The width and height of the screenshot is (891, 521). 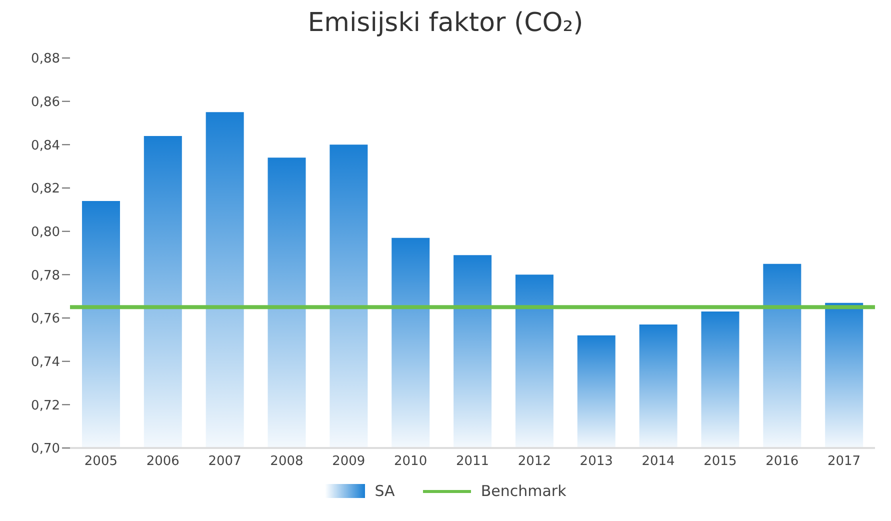 What do you see at coordinates (844, 462) in the screenshot?
I see `x-tick-label: 2017` at bounding box center [844, 462].